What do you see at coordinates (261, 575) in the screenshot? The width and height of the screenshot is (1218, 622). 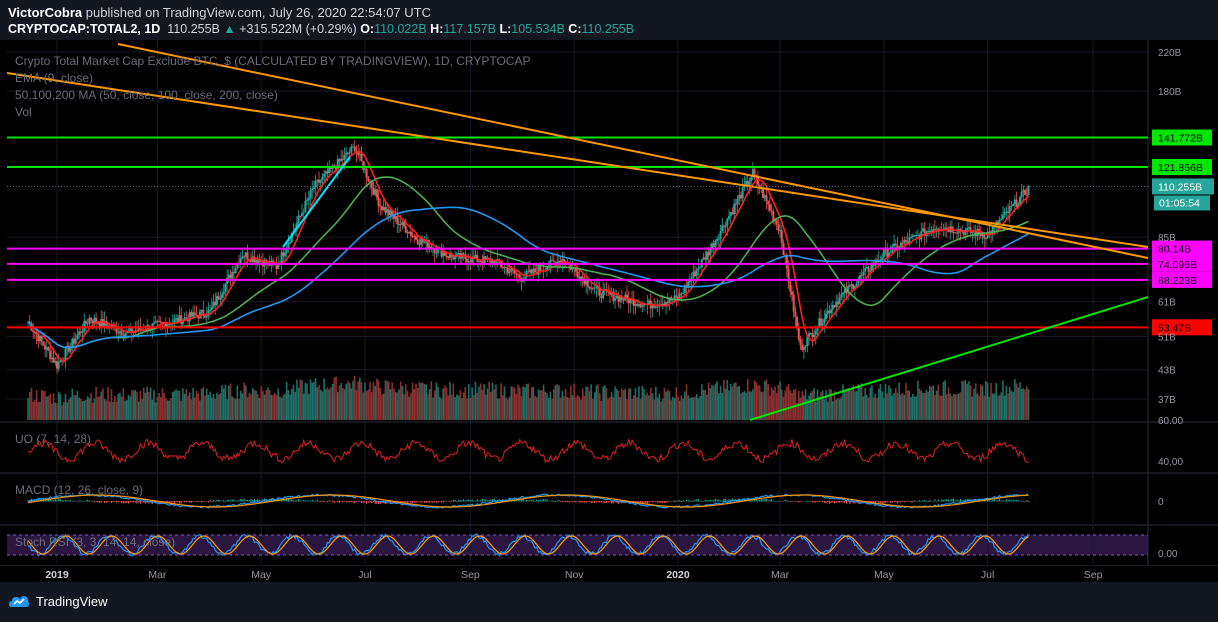 I see `time-tick: May` at bounding box center [261, 575].